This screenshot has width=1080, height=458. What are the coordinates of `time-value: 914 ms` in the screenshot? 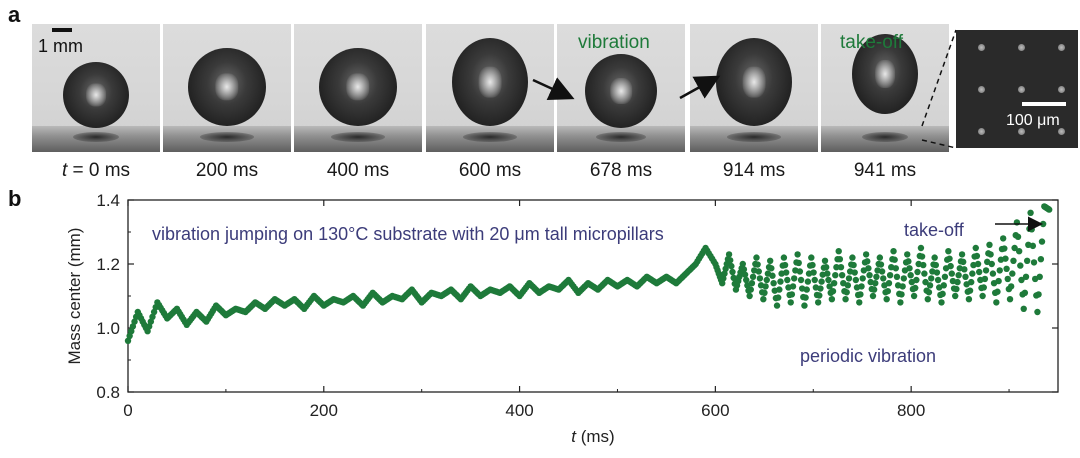 It's located at (754, 170).